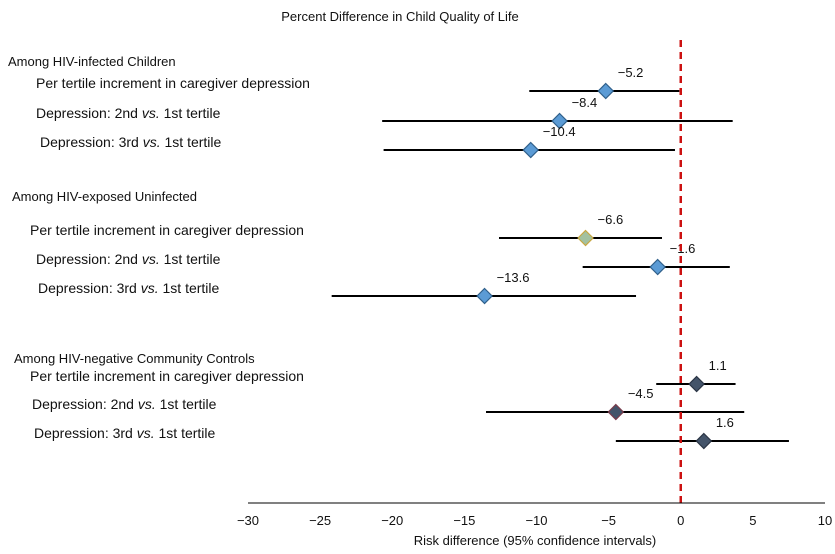 This screenshot has width=835, height=554. Describe the element at coordinates (464, 520) in the screenshot. I see `x-tick-label: −15` at that location.